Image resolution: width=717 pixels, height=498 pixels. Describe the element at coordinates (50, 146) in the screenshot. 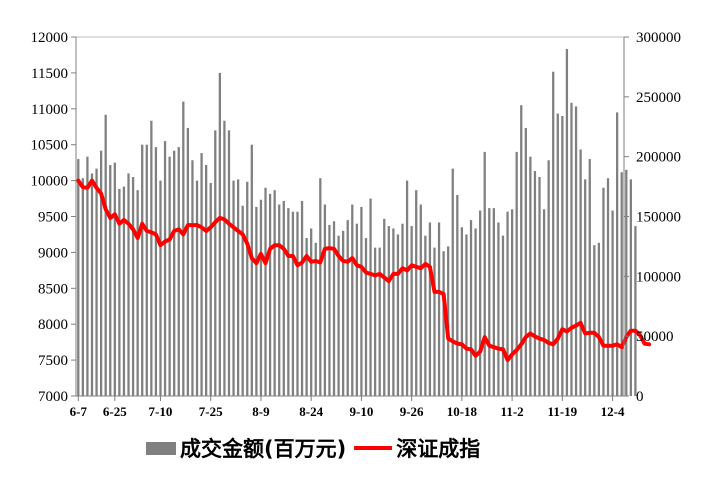

I see `left-tick-label: 10500` at that location.